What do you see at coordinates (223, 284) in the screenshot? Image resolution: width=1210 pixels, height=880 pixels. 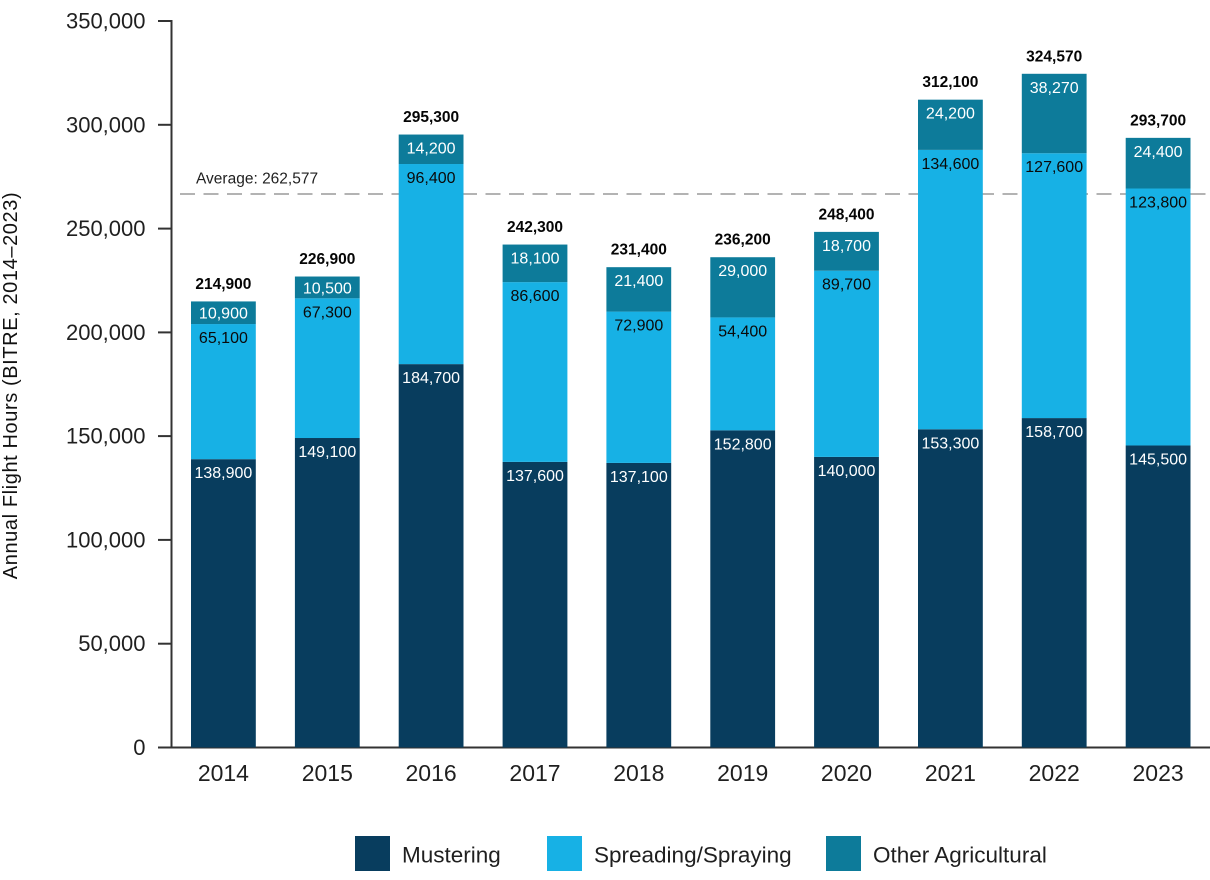 I see `svg-text: 214,900` at bounding box center [223, 284].